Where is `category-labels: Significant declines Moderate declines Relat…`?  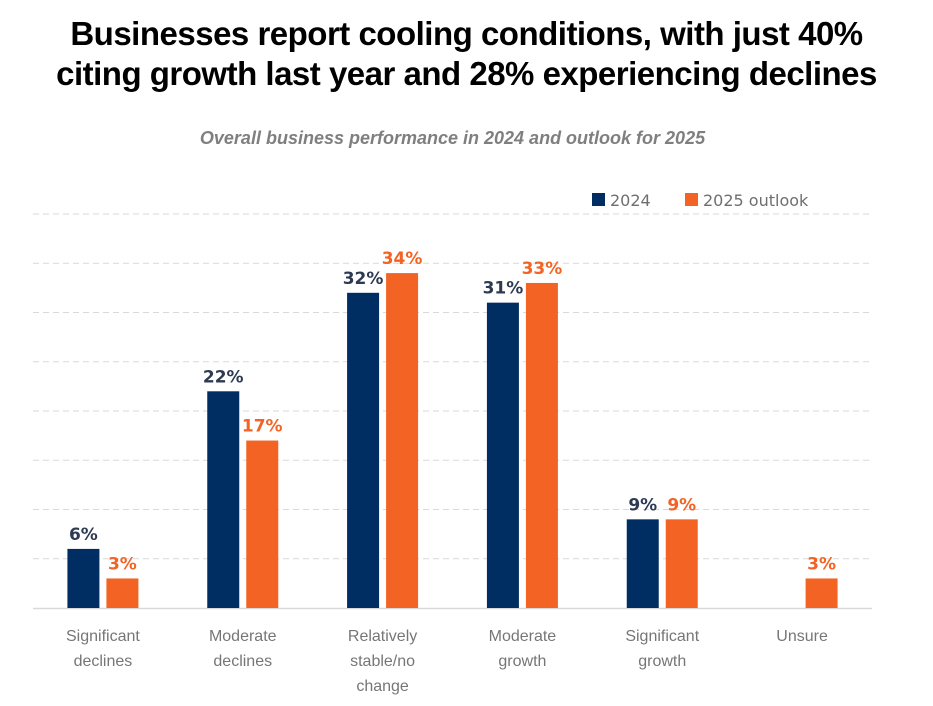 category-labels: Significant declines Moderate declines Relat… is located at coordinates (447, 661).